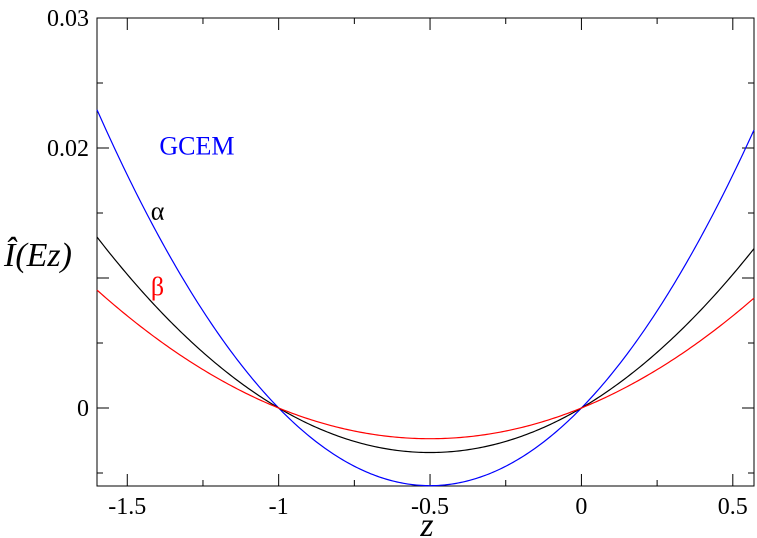  What do you see at coordinates (157, 286) in the screenshot?
I see `series-label: β` at bounding box center [157, 286].